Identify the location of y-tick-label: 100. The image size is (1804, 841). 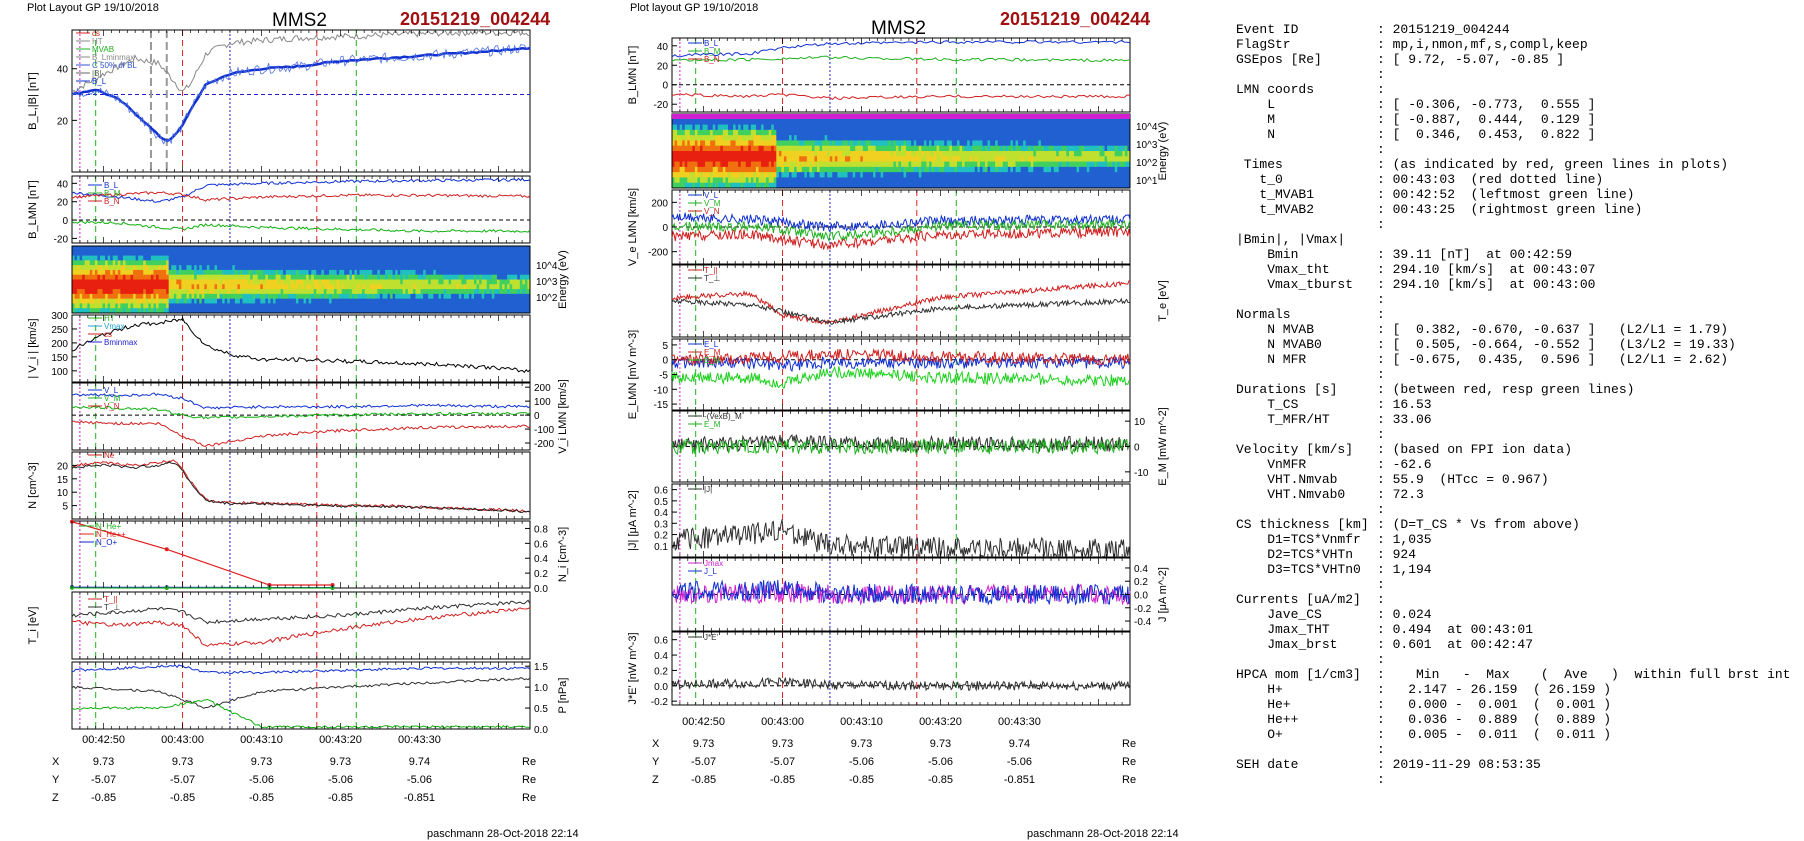
(542, 402).